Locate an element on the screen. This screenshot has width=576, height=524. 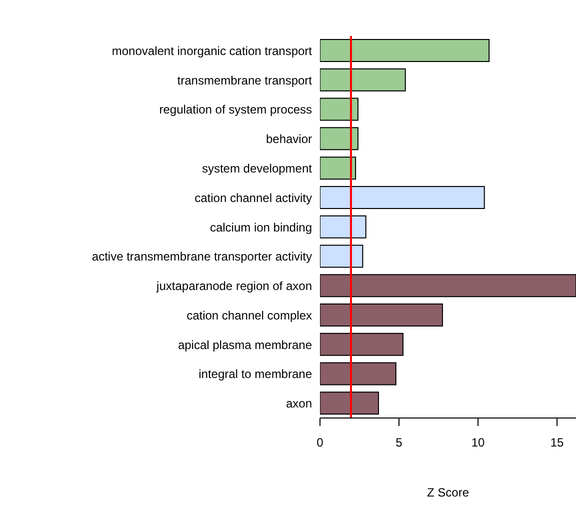
y-tick-label: cation channel activity is located at coordinates (253, 197).